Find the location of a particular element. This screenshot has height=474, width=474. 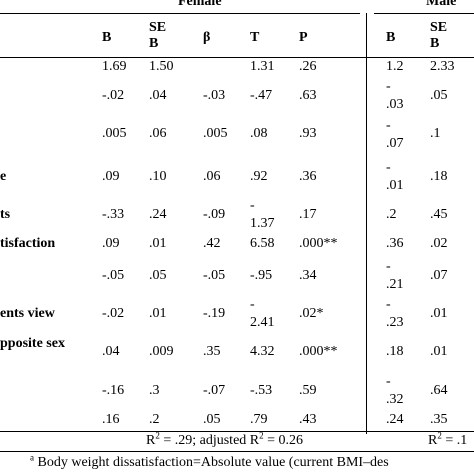

table-cell: -.53 is located at coordinates (261, 390).